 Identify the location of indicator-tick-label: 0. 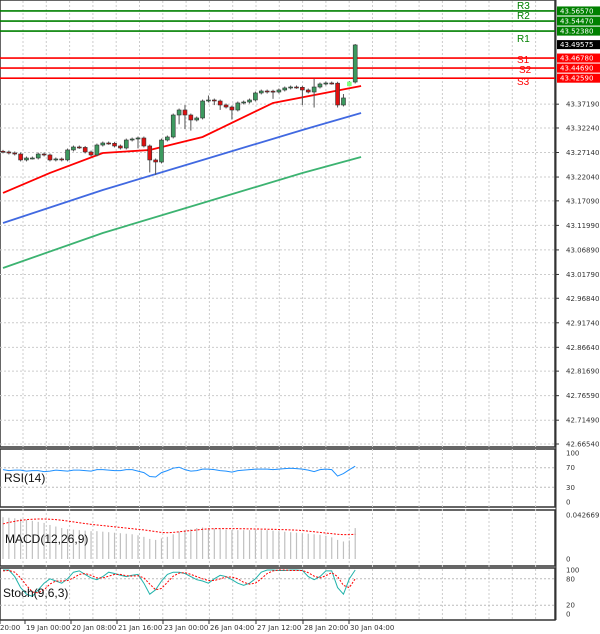
(568, 503).